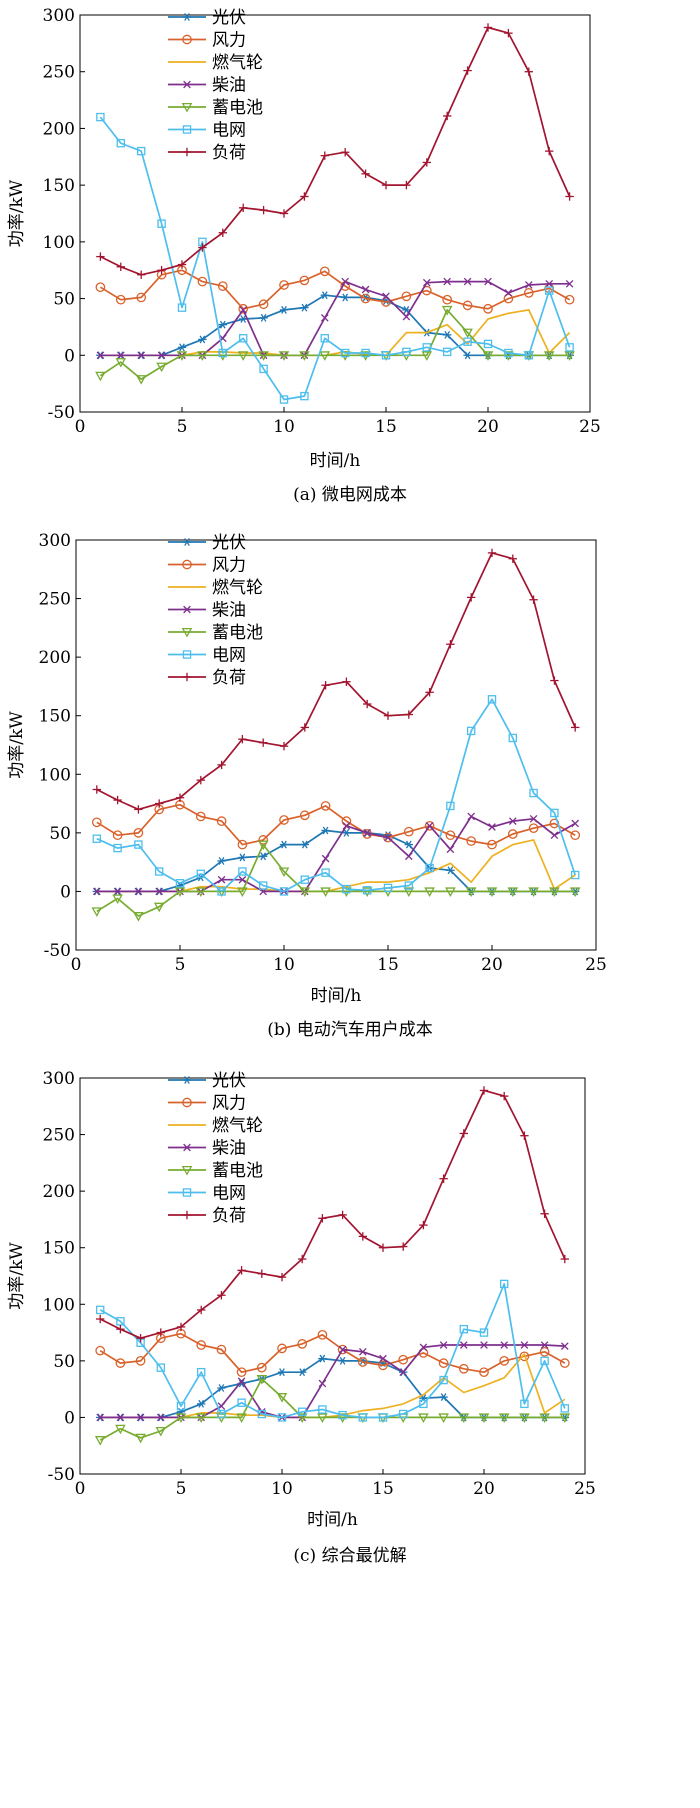 The height and width of the screenshot is (1808, 700). What do you see at coordinates (383, 1489) in the screenshot?
I see `x-tick-label: 15` at bounding box center [383, 1489].